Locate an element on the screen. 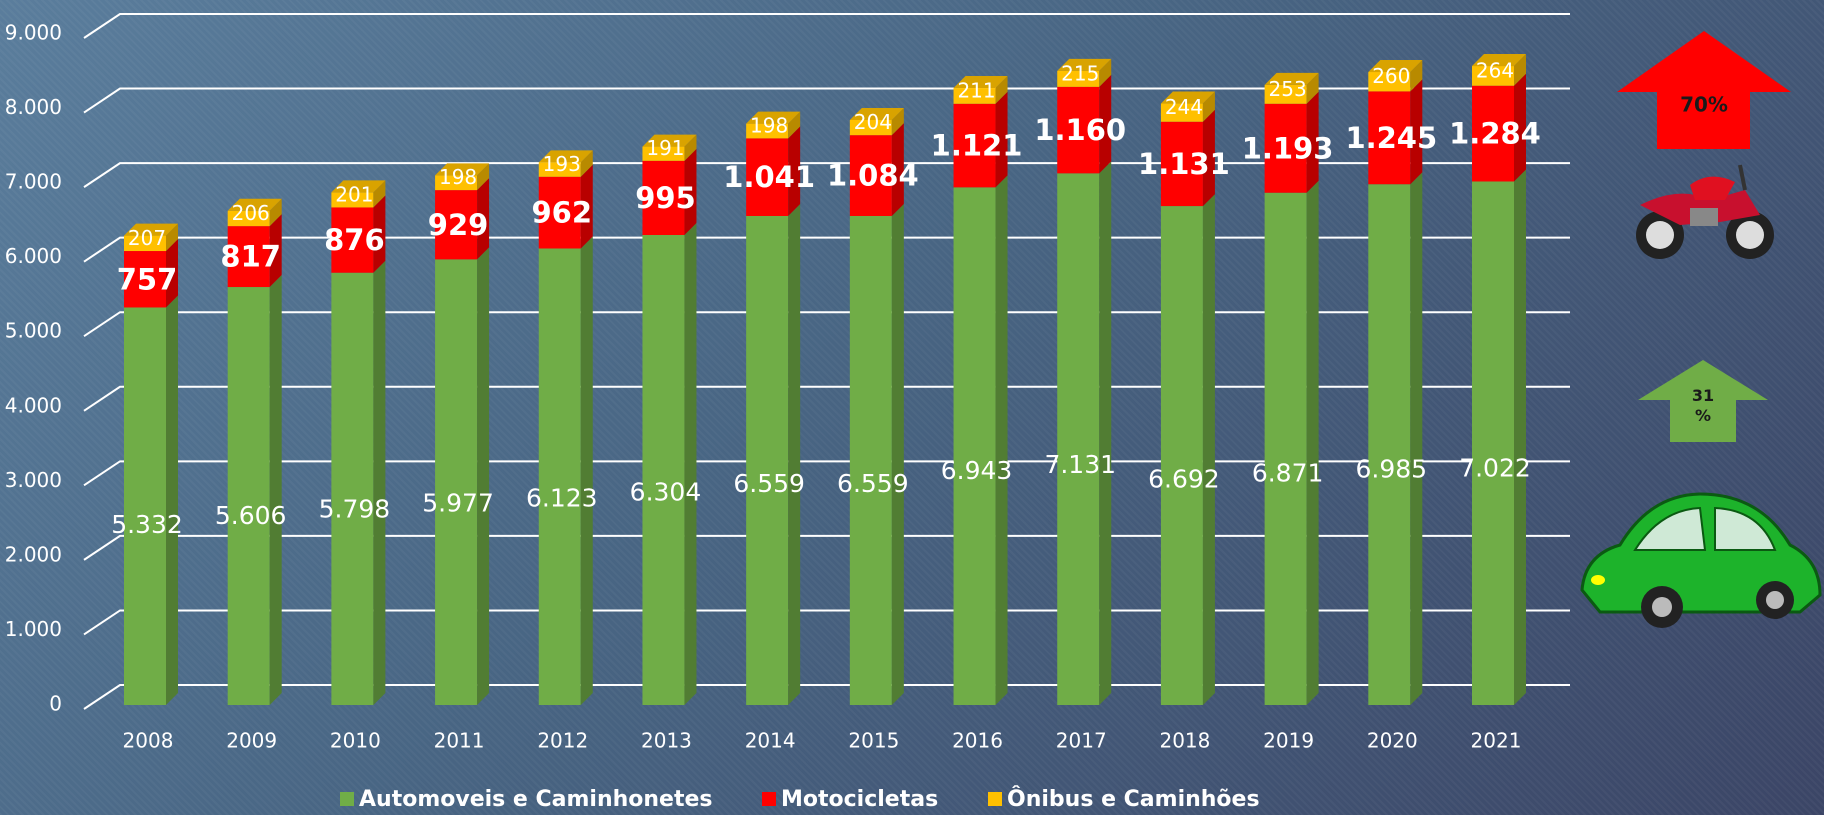 This screenshot has height=815, width=1824. value-label: 5.977 is located at coordinates (458, 502).